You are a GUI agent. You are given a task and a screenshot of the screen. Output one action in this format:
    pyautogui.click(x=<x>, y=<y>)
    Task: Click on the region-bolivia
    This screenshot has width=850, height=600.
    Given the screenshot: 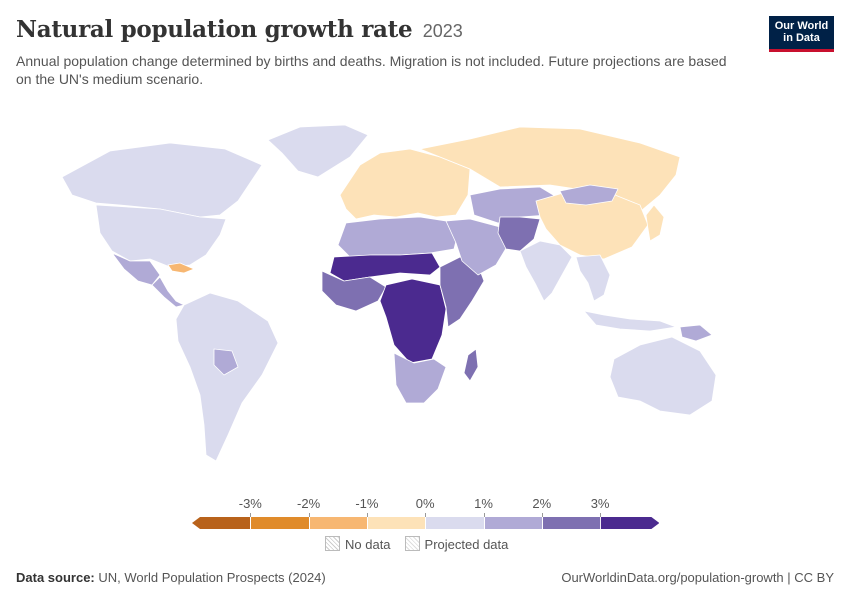 What is the action you would take?
    pyautogui.click(x=226, y=362)
    